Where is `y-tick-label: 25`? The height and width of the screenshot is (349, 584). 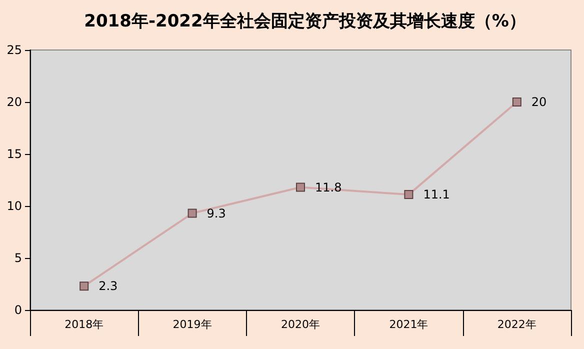 y-tick-label: 25 is located at coordinates (14, 50).